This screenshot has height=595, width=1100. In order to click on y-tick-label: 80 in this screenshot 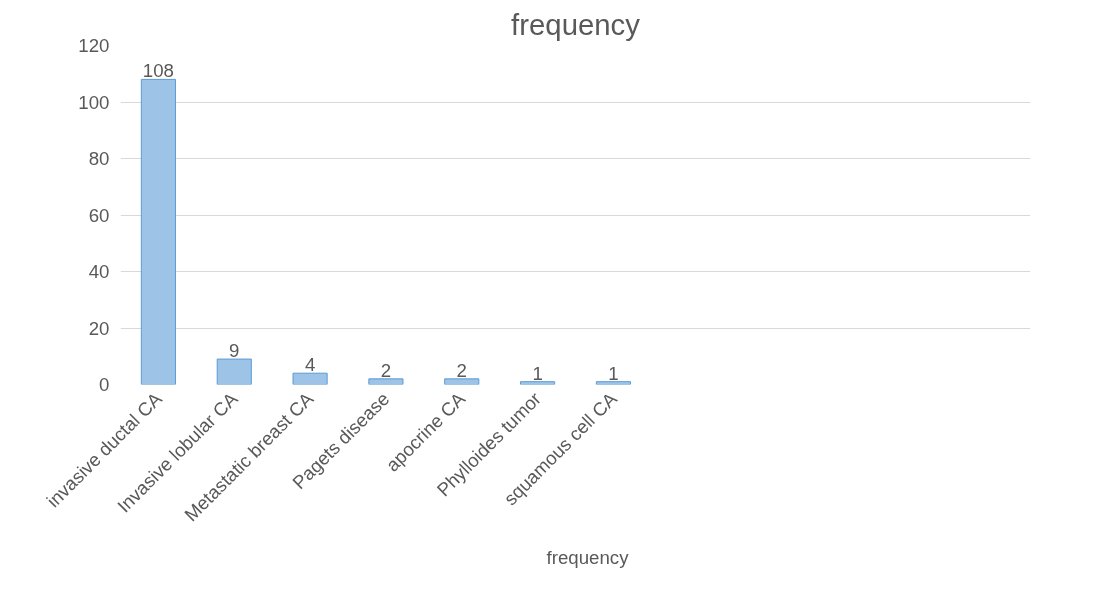, I will do `click(99, 158)`.